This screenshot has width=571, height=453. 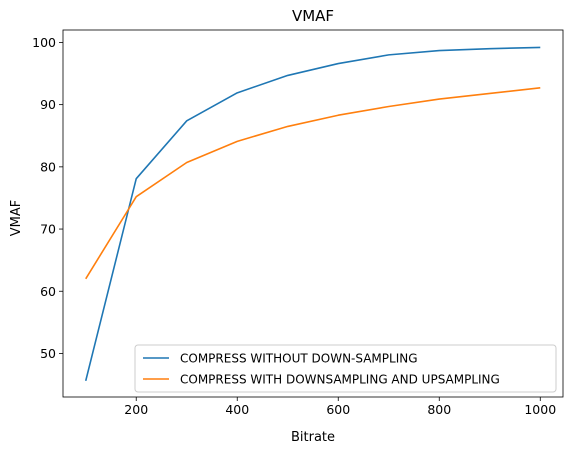 I want to click on y-tick-label: 70, so click(x=48, y=229).